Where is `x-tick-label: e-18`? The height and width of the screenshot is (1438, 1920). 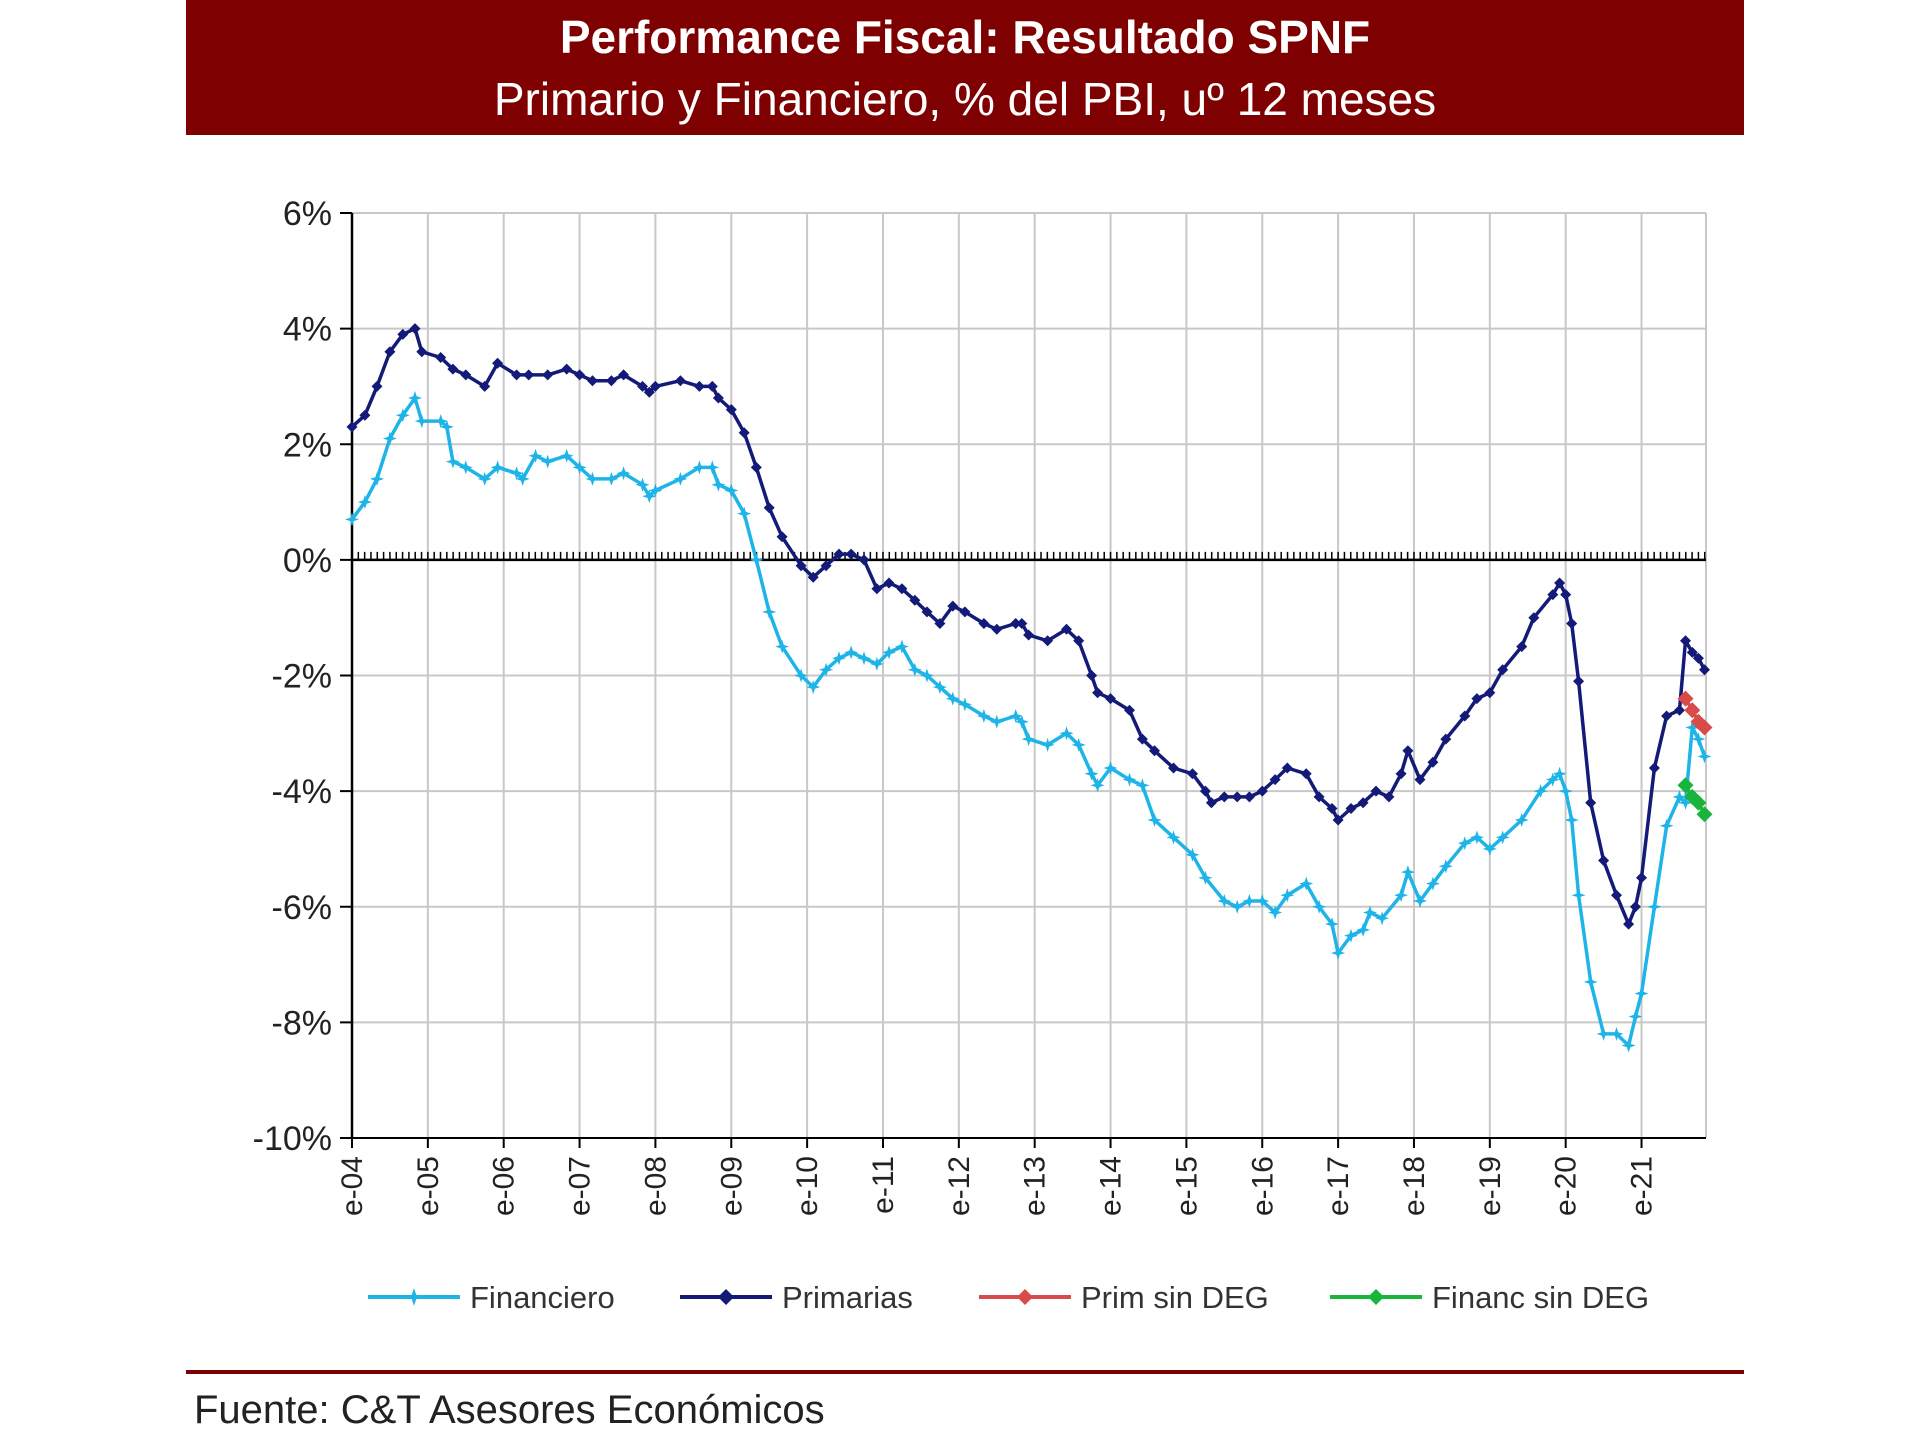
x-tick-label: e-18 is located at coordinates (1414, 1186).